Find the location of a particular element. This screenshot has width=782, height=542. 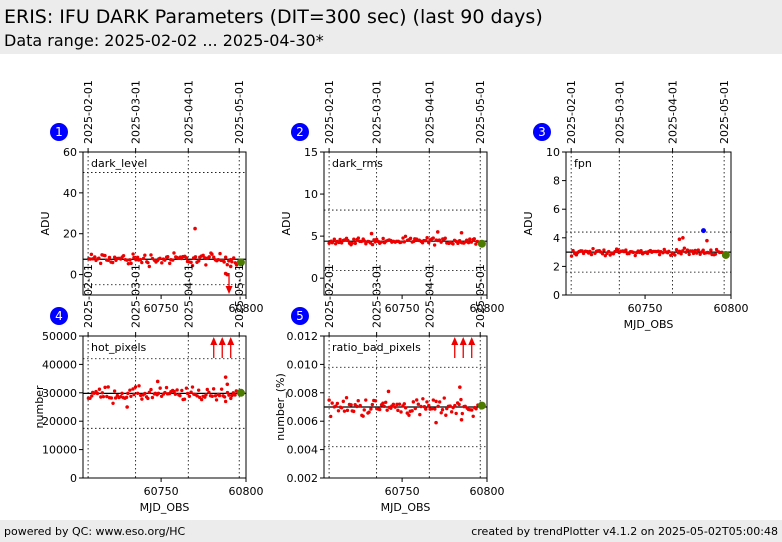

plot-frame is located at coordinates (164, 223).